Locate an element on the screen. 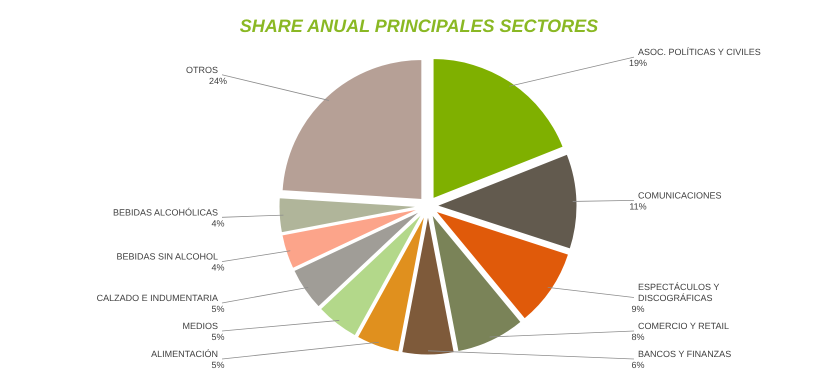 Image resolution: width=838 pixels, height=390 pixels. slice-label: OTROS is located at coordinates (202, 69).